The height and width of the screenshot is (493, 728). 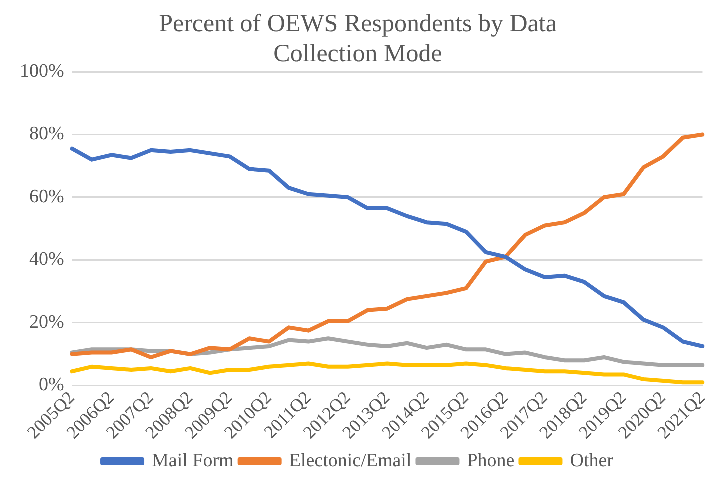 What do you see at coordinates (193, 461) in the screenshot?
I see `legend-label: Mail Form` at bounding box center [193, 461].